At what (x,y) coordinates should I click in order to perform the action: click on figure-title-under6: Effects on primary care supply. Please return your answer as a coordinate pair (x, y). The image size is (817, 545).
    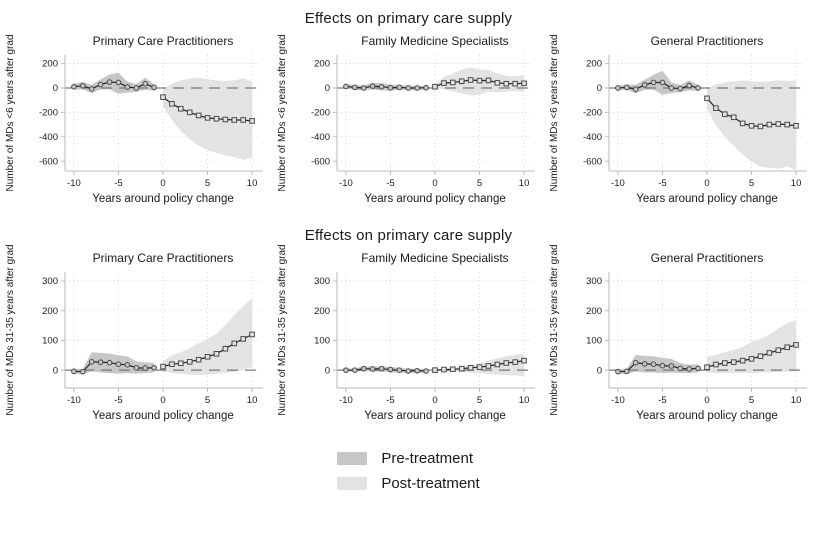
    Looking at the image, I should click on (408, 18).